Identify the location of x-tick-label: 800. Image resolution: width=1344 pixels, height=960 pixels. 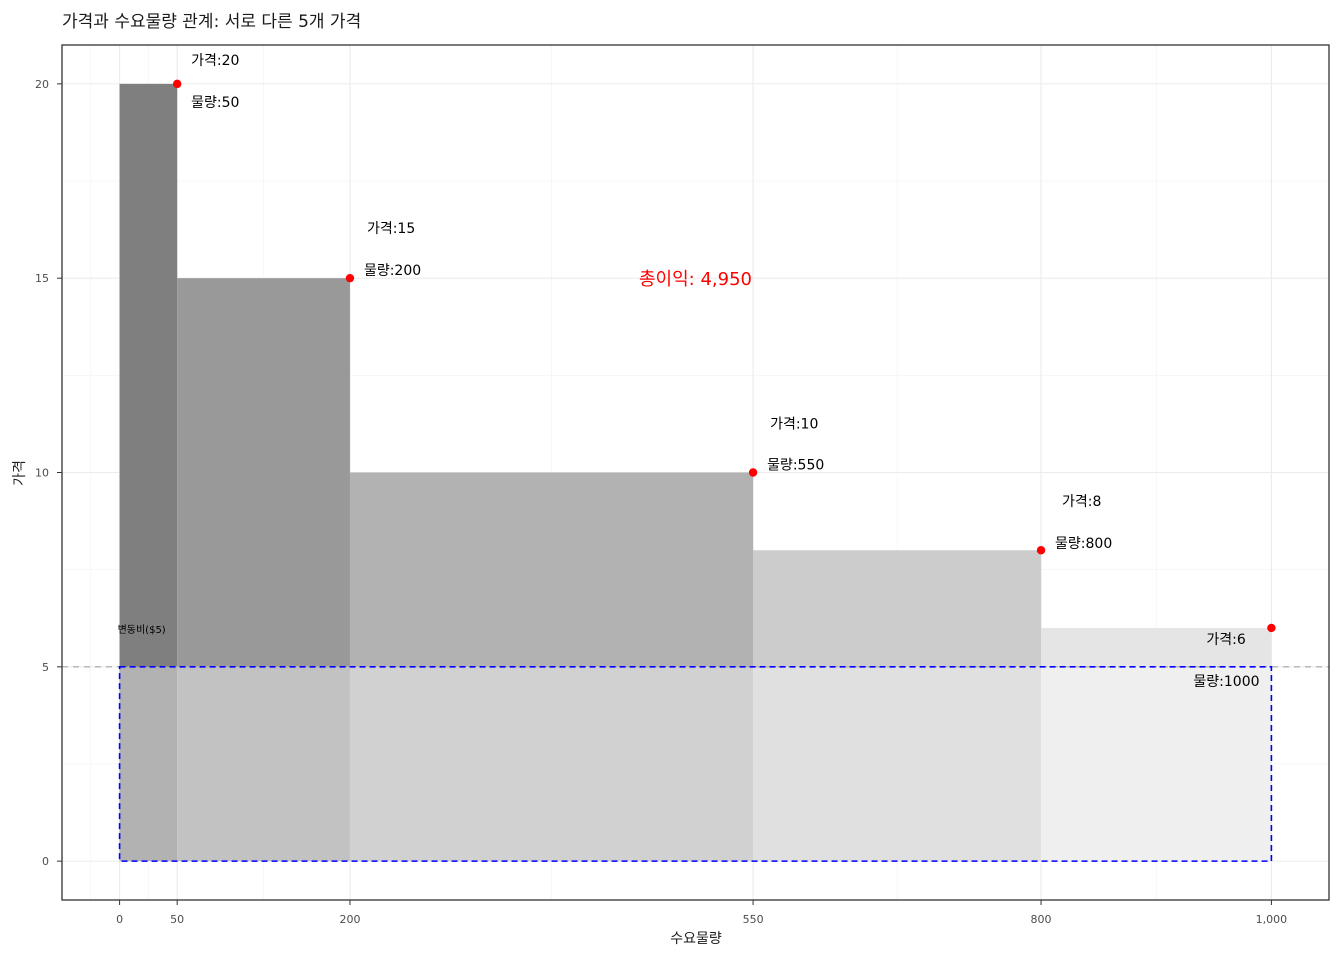
(1041, 919).